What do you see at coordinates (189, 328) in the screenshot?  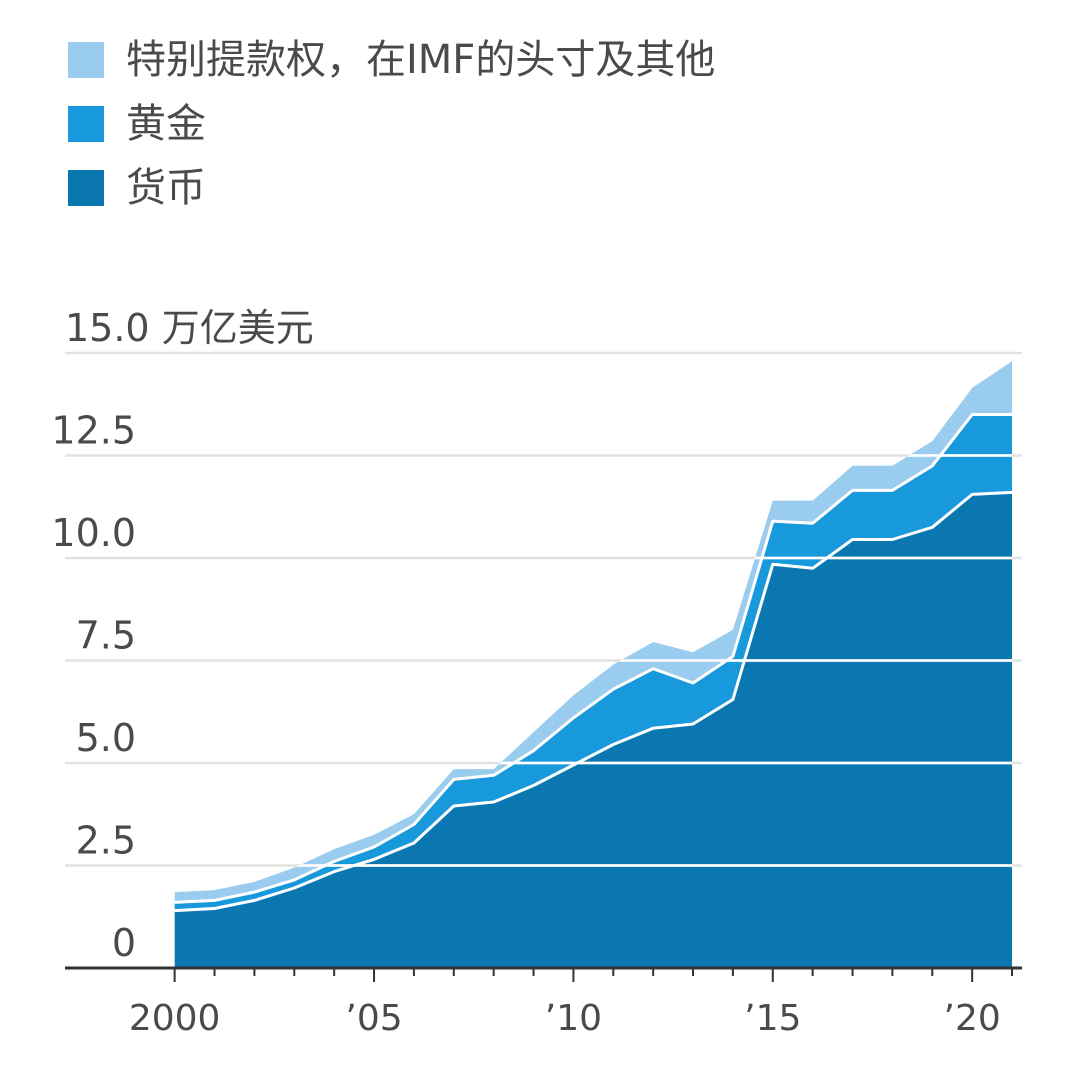 I see `y-tick-label-15.0: 15.0 万亿美元` at bounding box center [189, 328].